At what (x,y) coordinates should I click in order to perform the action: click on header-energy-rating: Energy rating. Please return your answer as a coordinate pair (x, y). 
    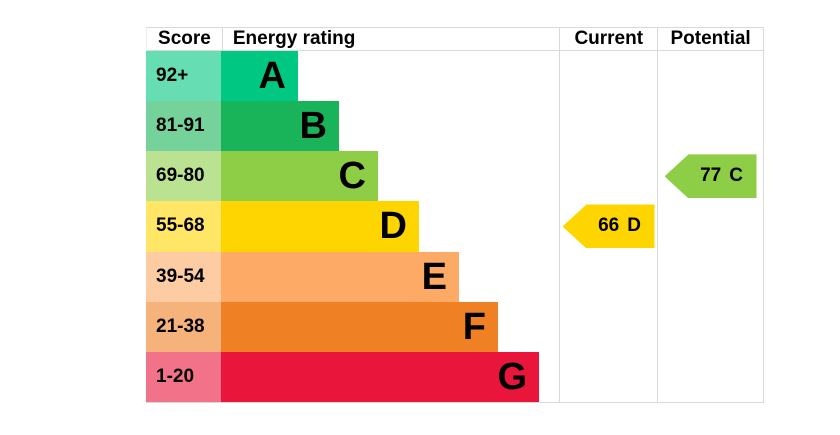
    Looking at the image, I should click on (390, 39).